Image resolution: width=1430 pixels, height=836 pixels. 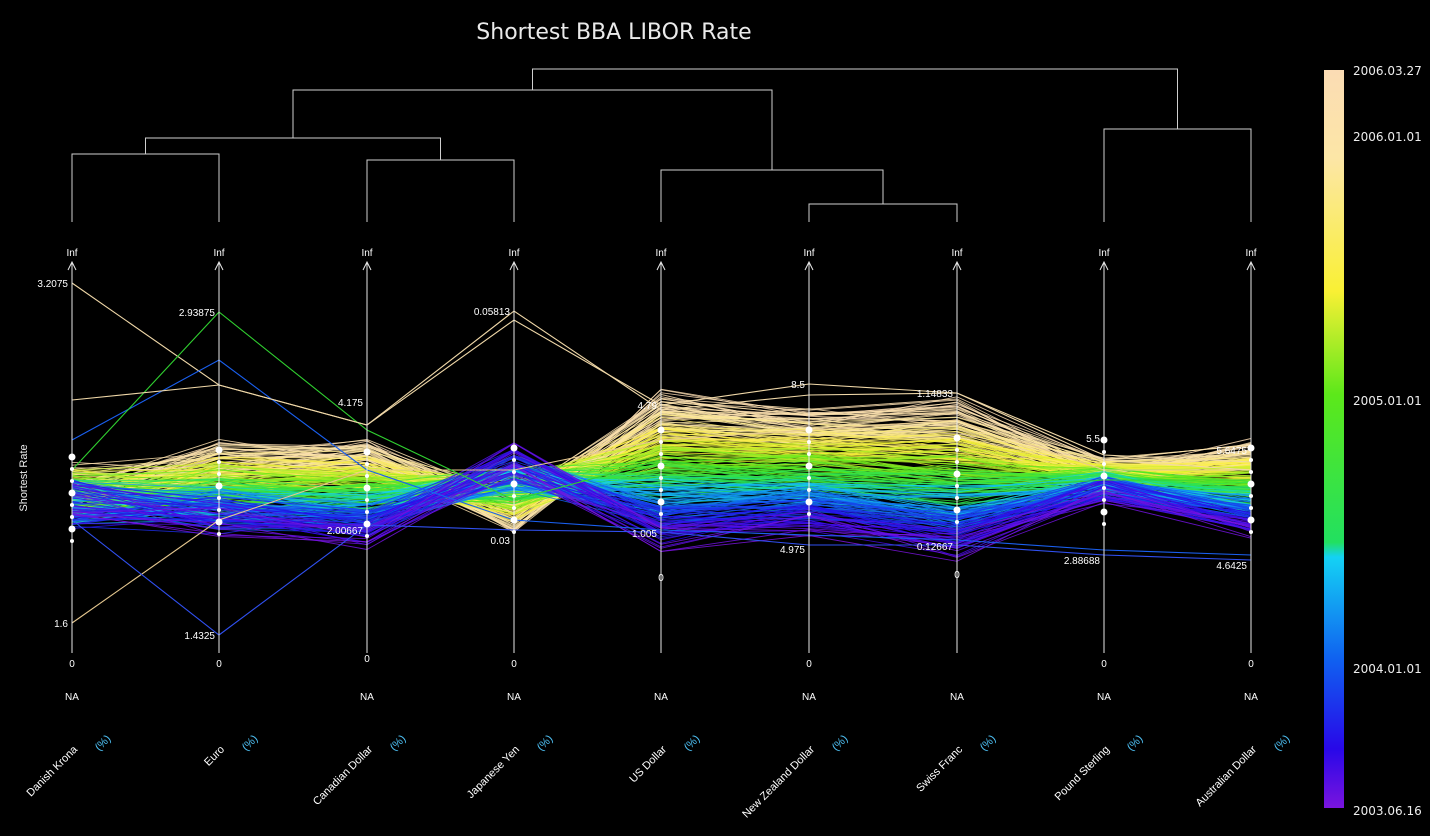 I want to click on axis-min-label: 1.6, so click(x=61, y=624).